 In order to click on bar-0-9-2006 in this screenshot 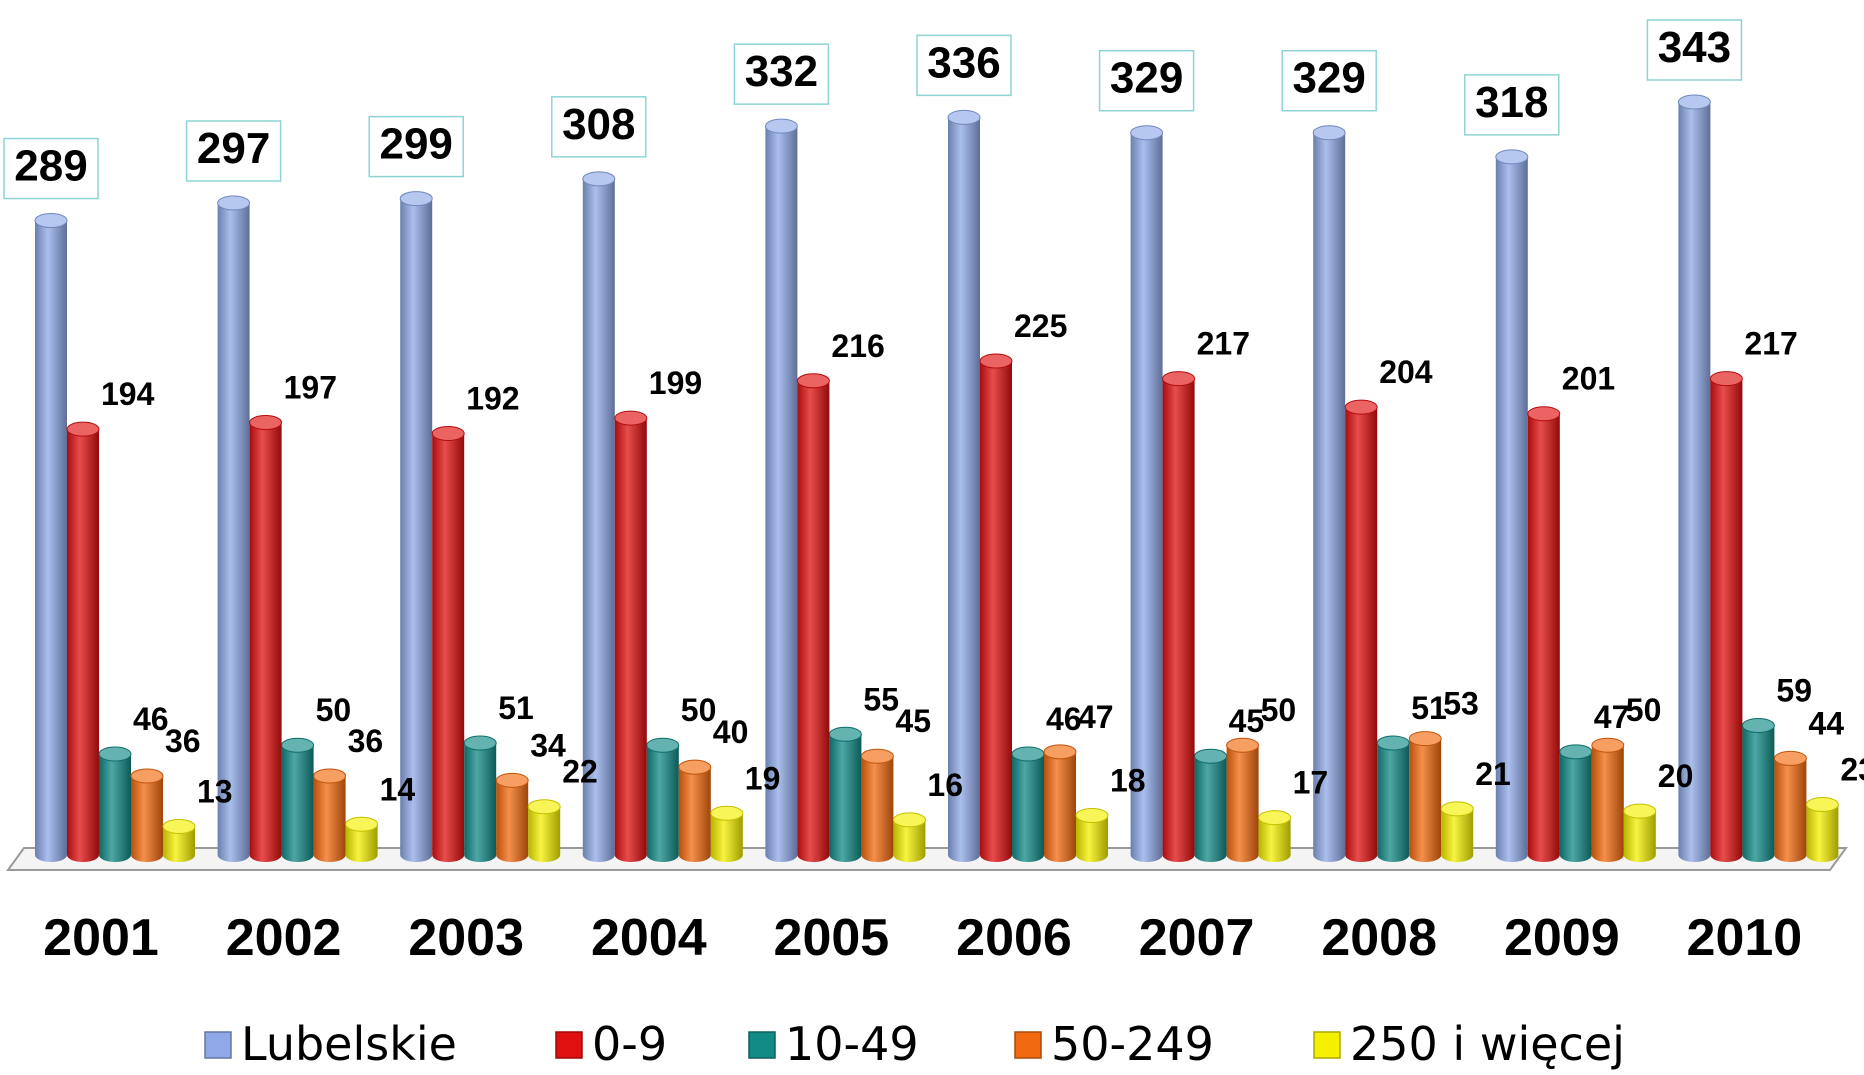, I will do `click(996, 607)`.